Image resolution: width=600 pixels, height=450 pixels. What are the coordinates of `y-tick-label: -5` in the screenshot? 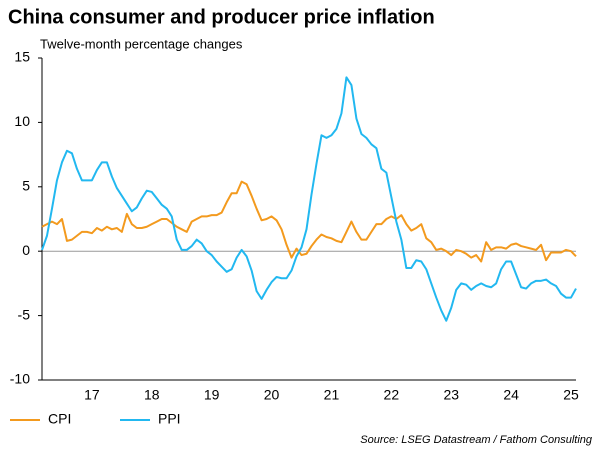 It's located at (24, 314).